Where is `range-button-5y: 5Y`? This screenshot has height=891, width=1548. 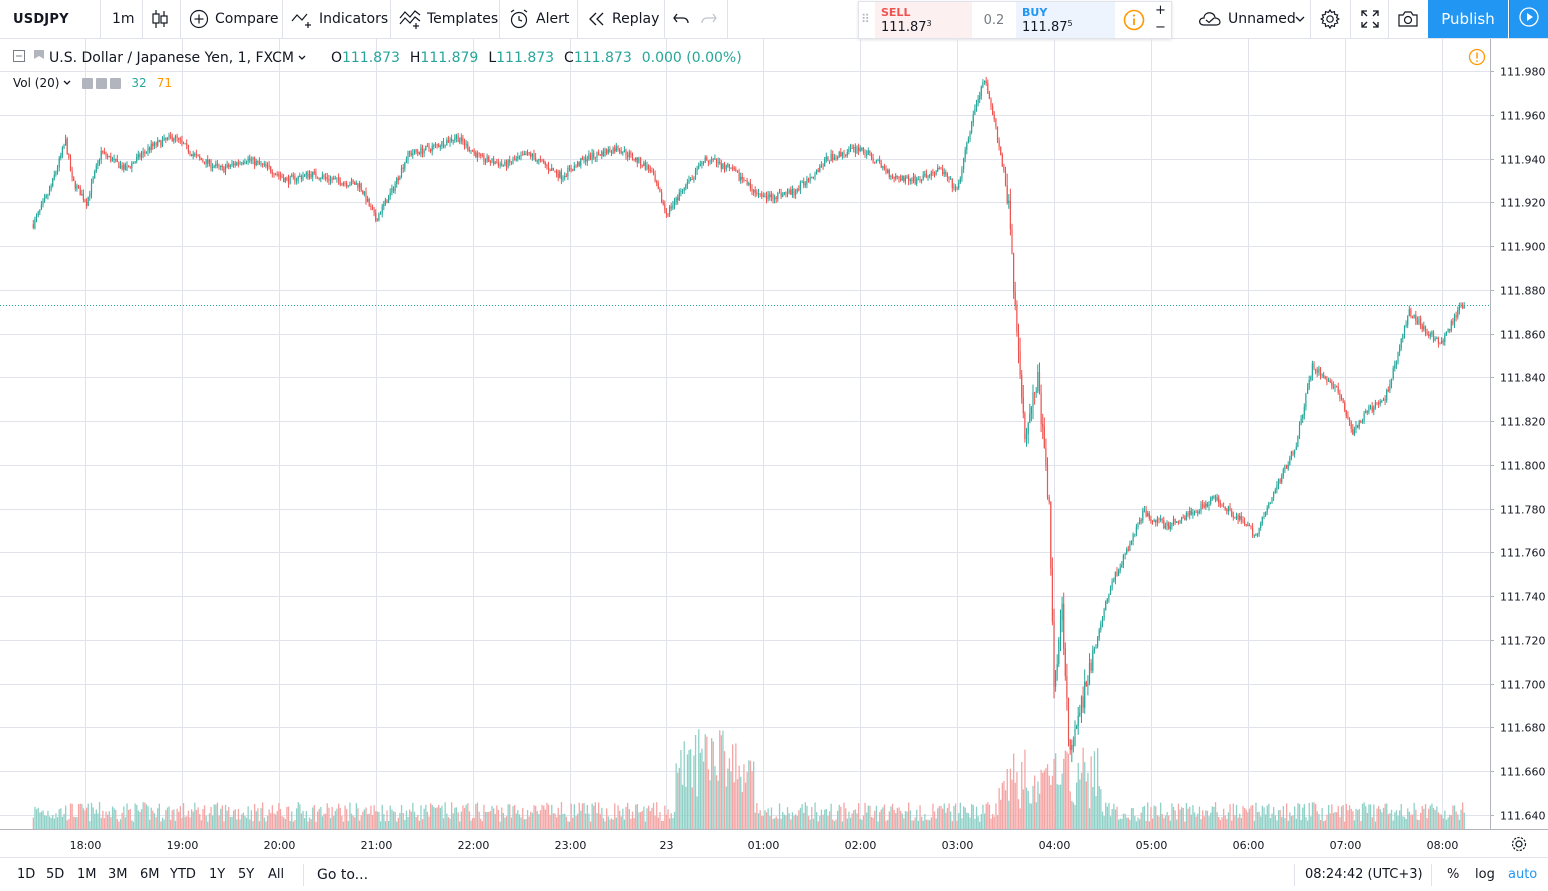 range-button-5y: 5Y is located at coordinates (246, 874).